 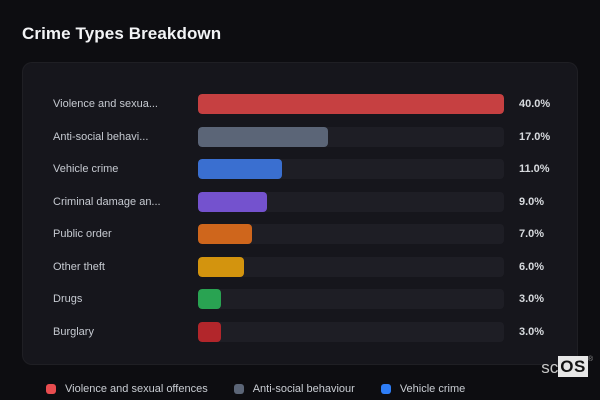 What do you see at coordinates (590, 359) in the screenshot?
I see `registered-trademark-icon: ®` at bounding box center [590, 359].